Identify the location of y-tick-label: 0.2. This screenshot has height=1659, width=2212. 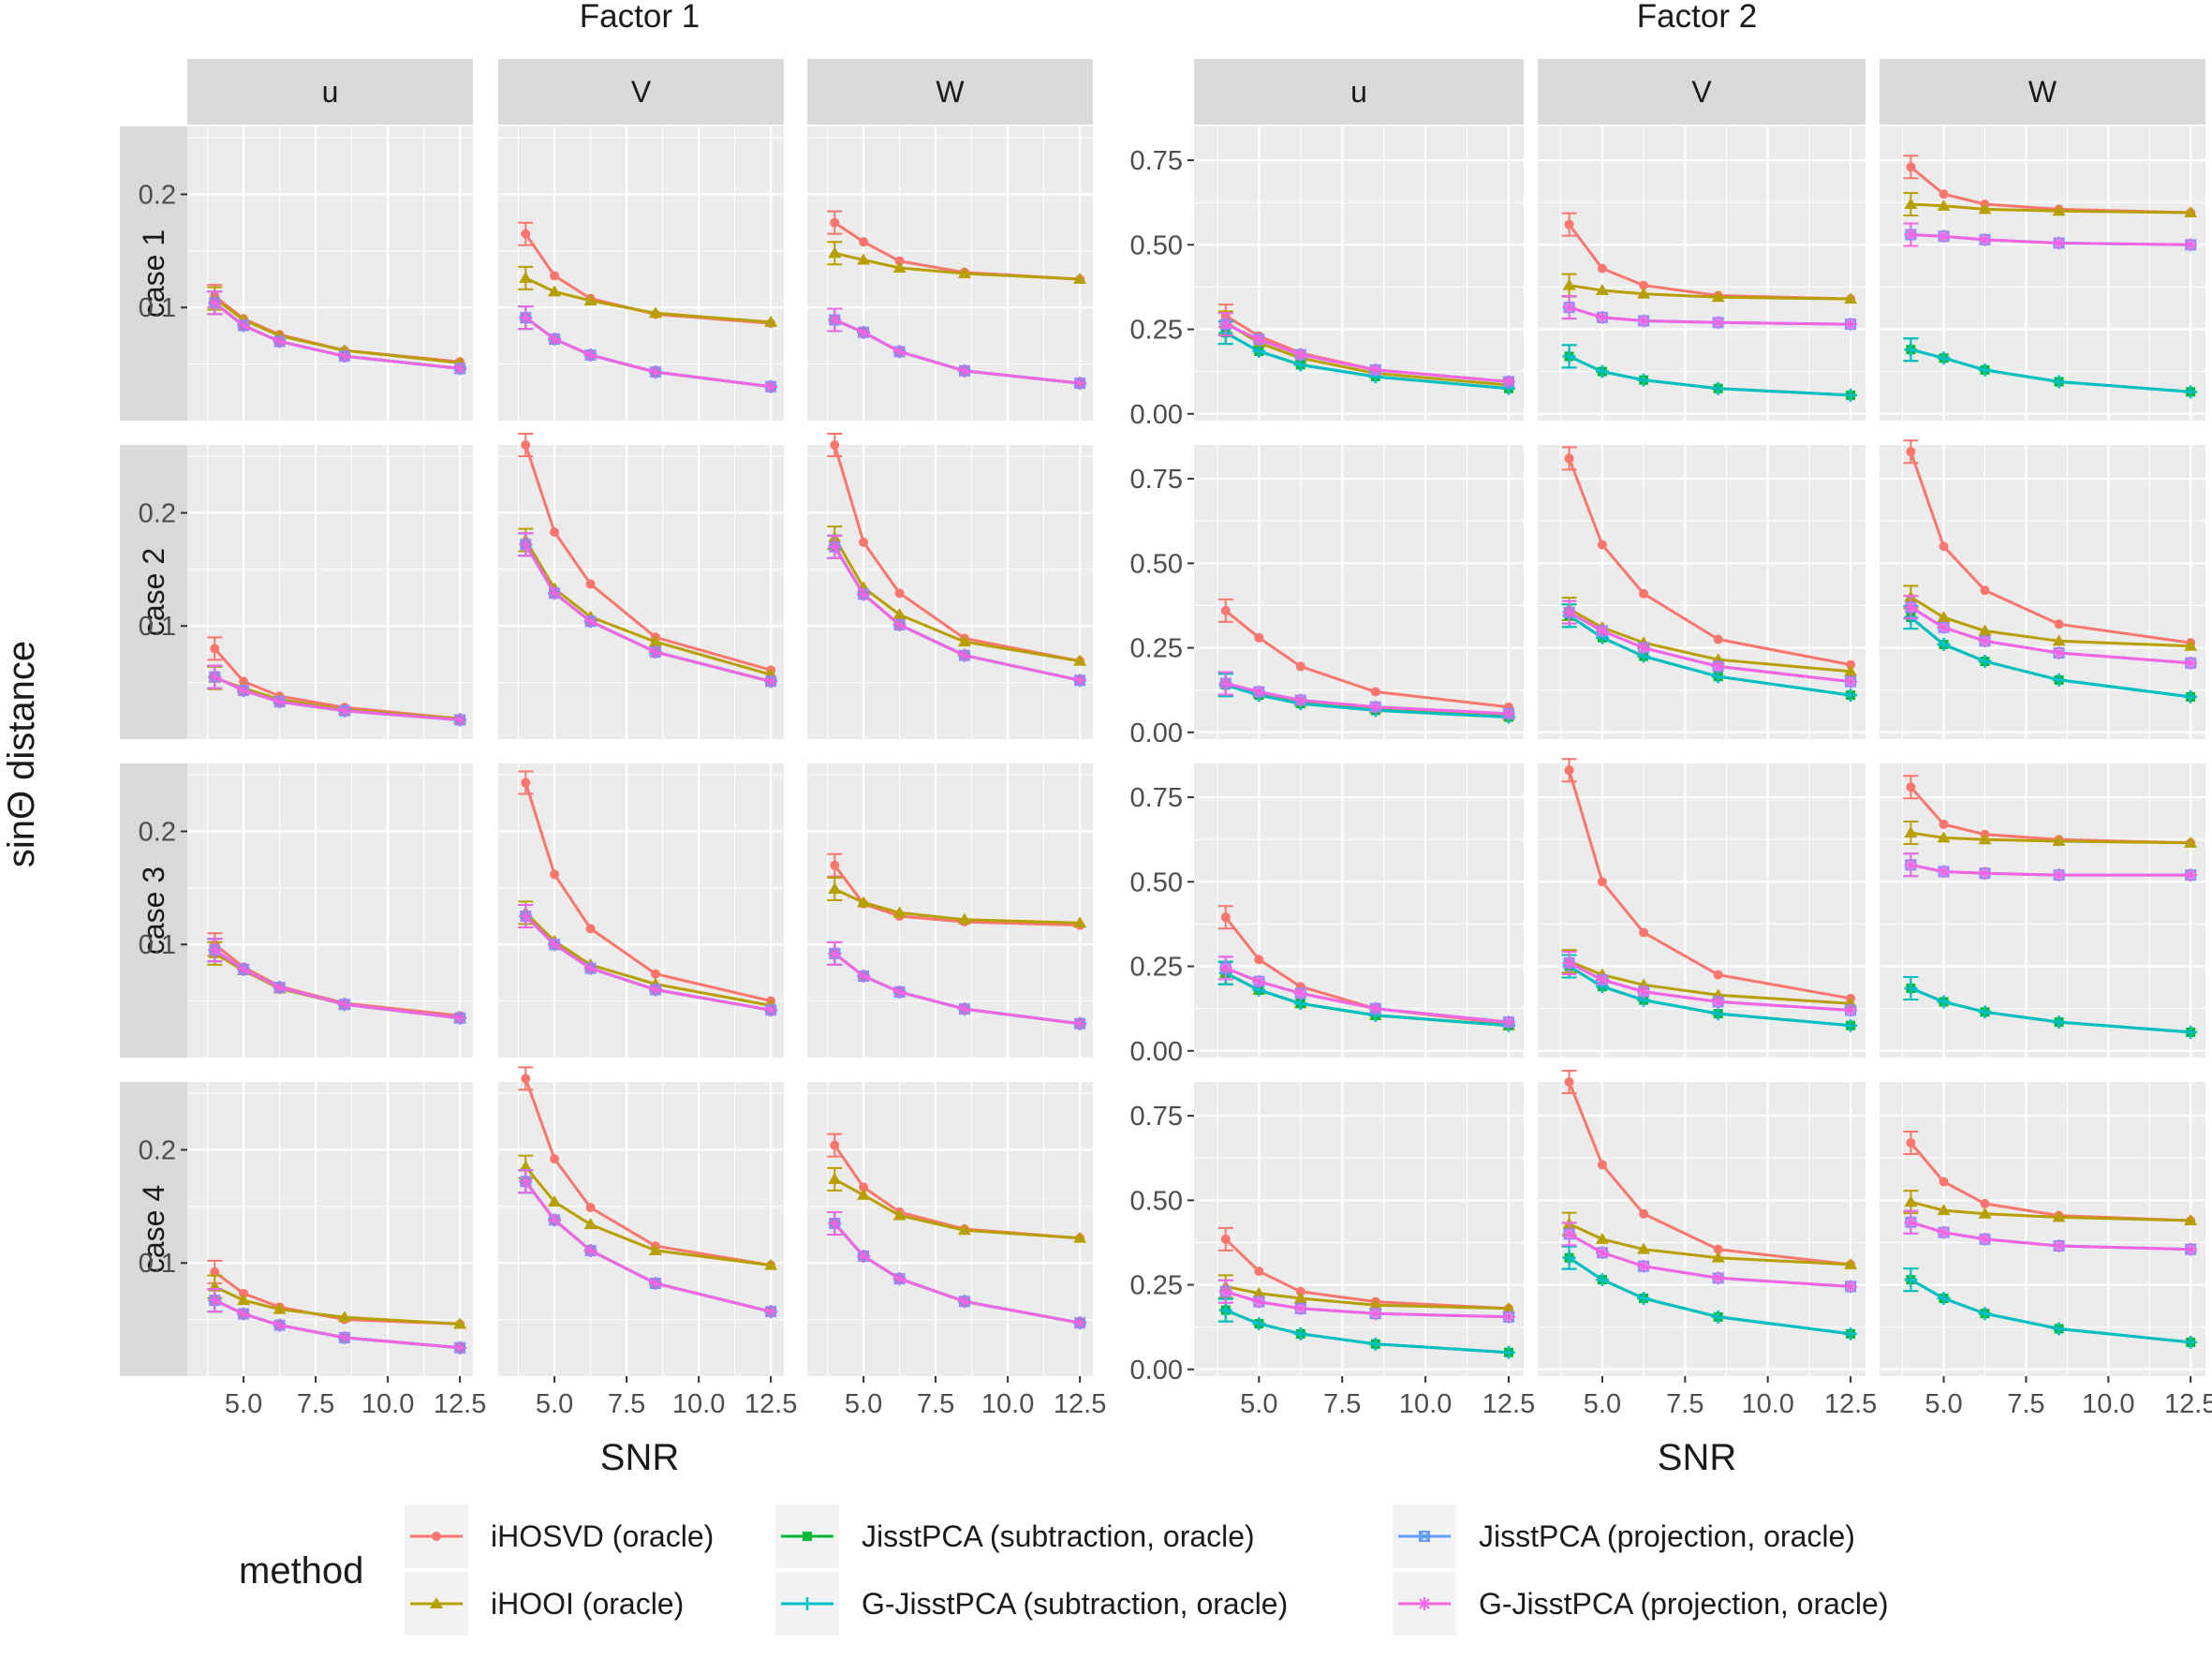
(157, 832).